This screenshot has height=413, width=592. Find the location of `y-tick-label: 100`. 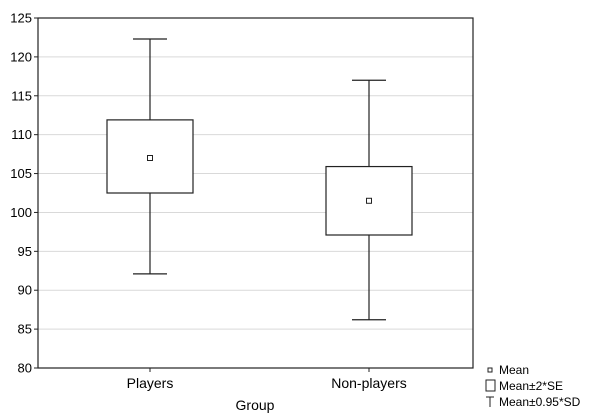

y-tick-label: 100 is located at coordinates (21, 212).